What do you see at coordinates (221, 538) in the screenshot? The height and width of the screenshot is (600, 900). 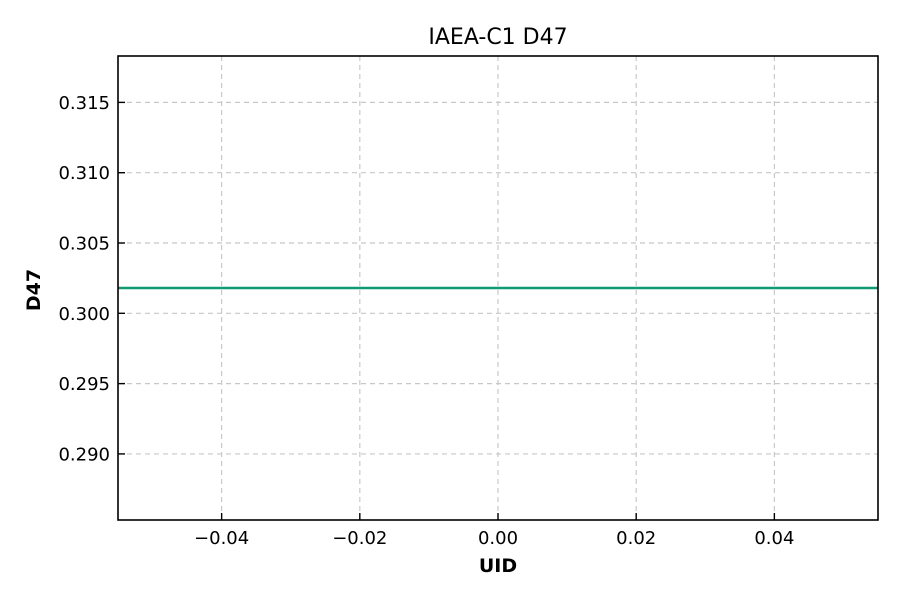 I see `x-tick-label: −0.04` at bounding box center [221, 538].